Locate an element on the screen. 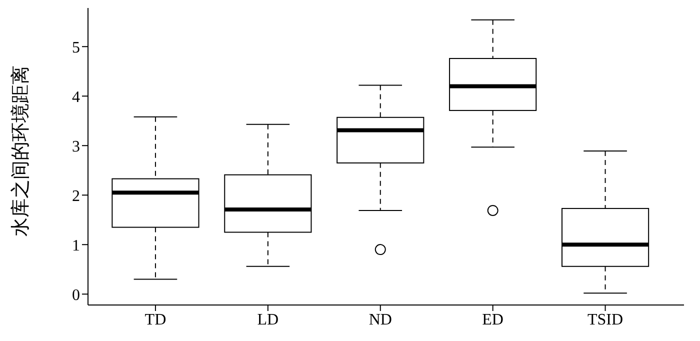  y-tick-label: 5 is located at coordinates (76, 47).